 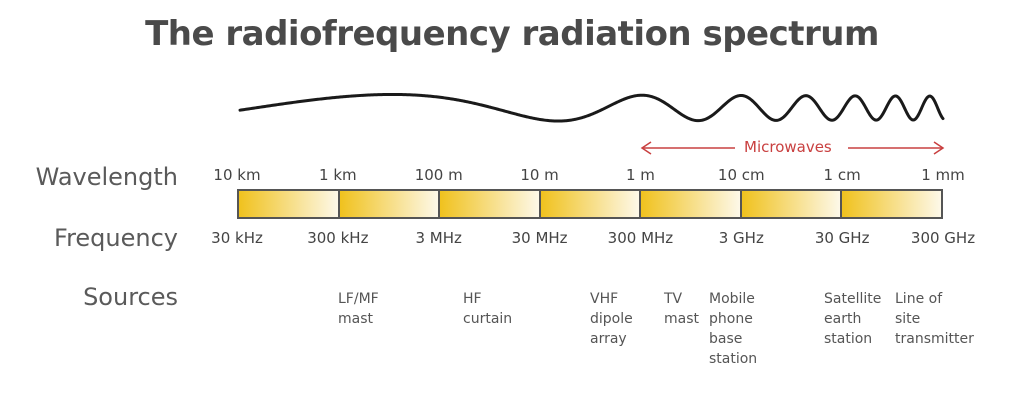 What do you see at coordinates (358, 299) in the screenshot?
I see `source-line: LF/MF` at bounding box center [358, 299].